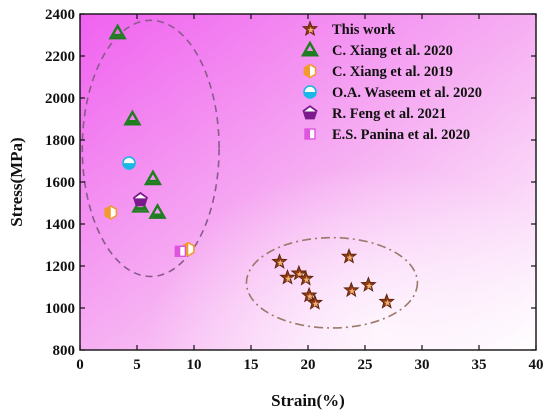  I want to click on legend-label: O.A. Waseem et al. 2020, so click(407, 93).